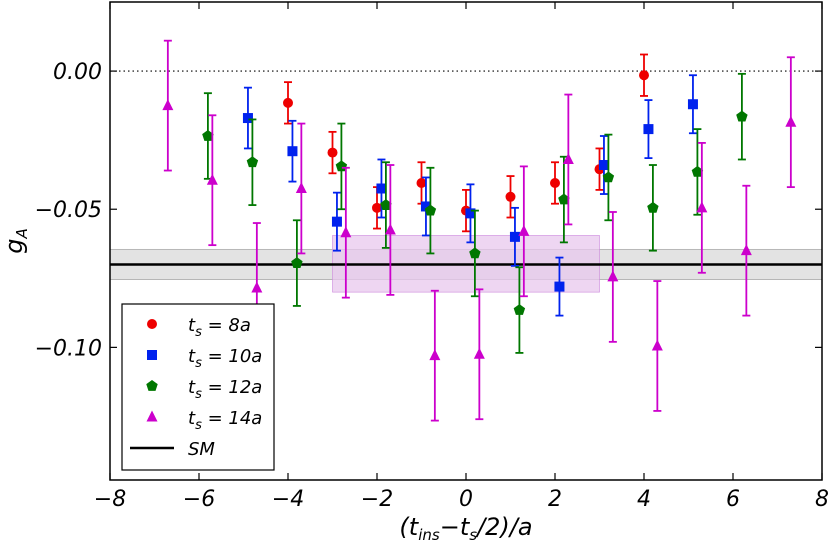 The width and height of the screenshot is (830, 542). I want to click on x-tick-label: −6, so click(199, 499).